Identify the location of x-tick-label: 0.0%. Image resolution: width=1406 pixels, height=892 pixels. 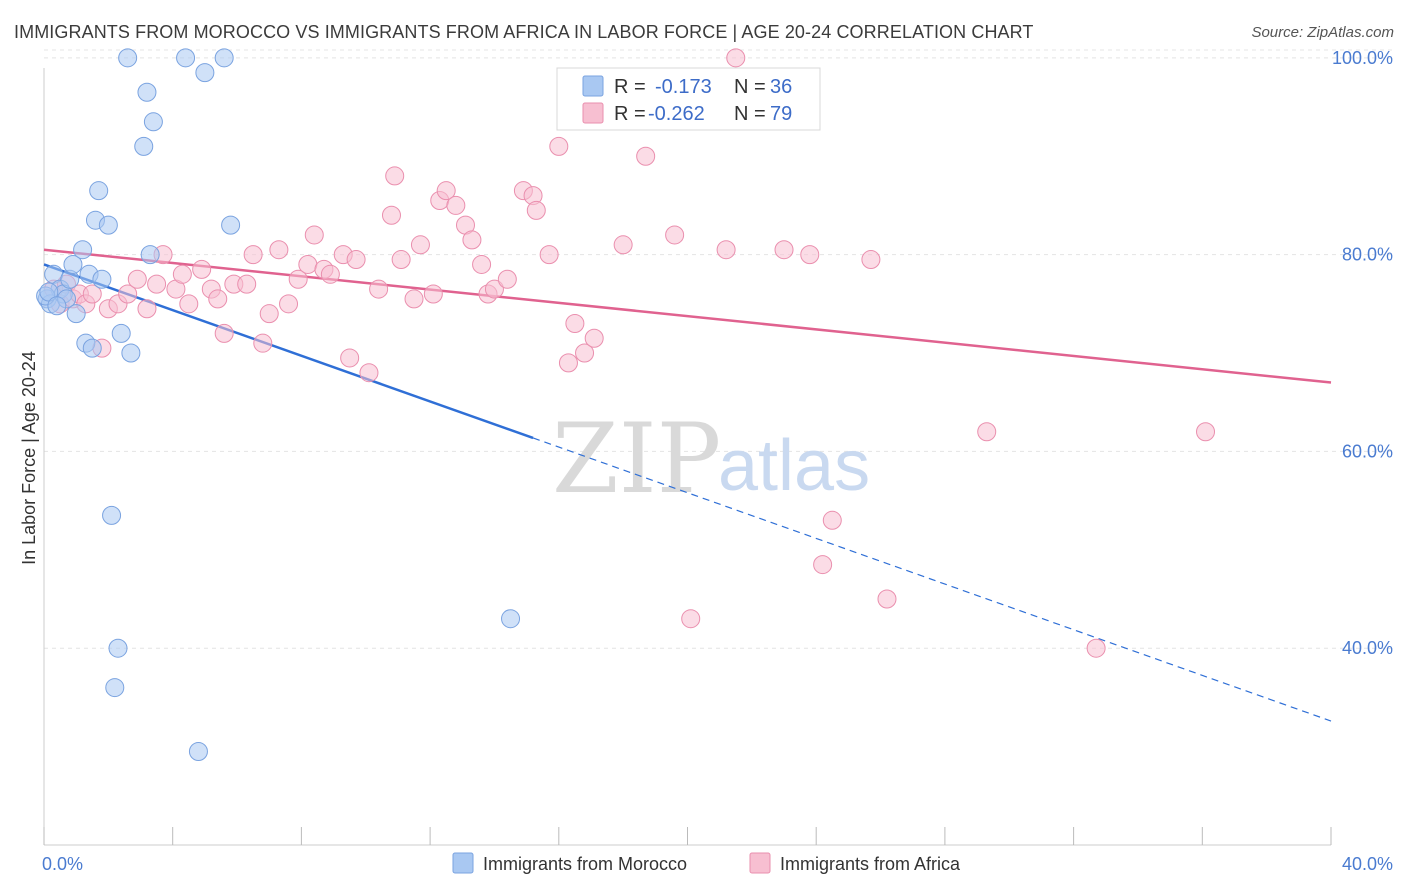
(62, 864).